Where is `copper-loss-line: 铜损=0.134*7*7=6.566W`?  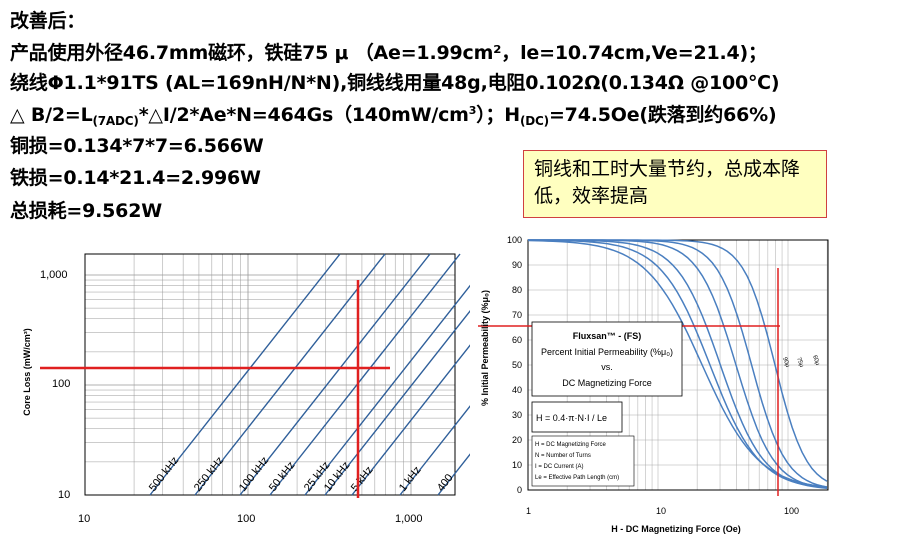 copper-loss-line: 铜损=0.134*7*7=6.566W is located at coordinates (137, 146).